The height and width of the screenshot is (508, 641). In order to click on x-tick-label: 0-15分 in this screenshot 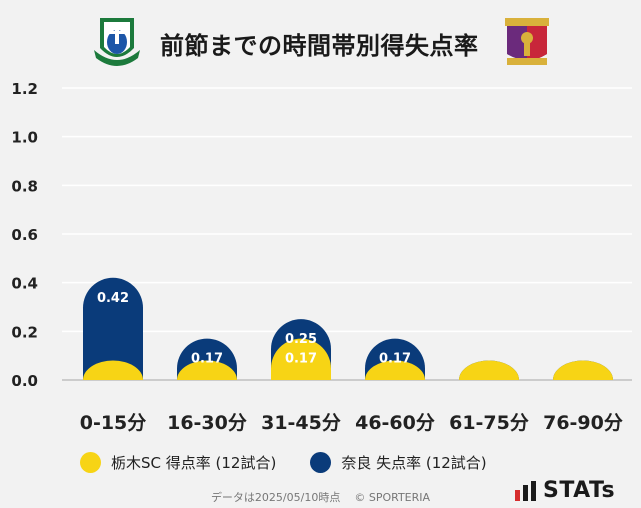, I will do `click(113, 423)`.